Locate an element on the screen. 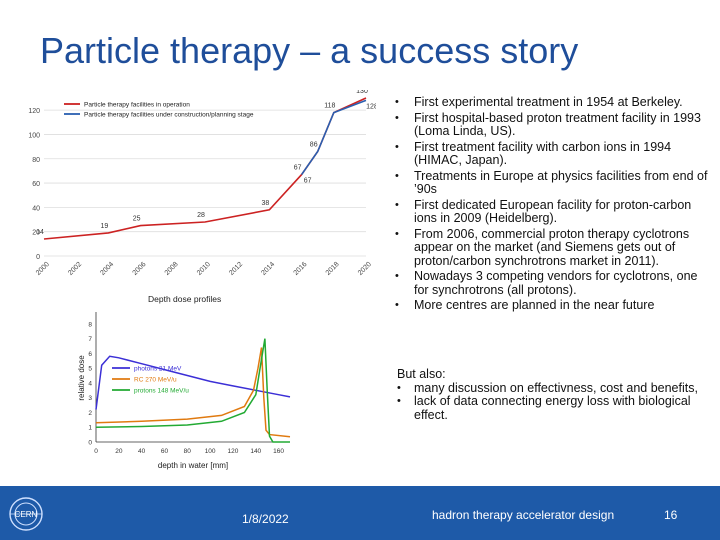 Image resolution: width=720 pixels, height=540 pixels. x-tick-label: 100 is located at coordinates (210, 451).